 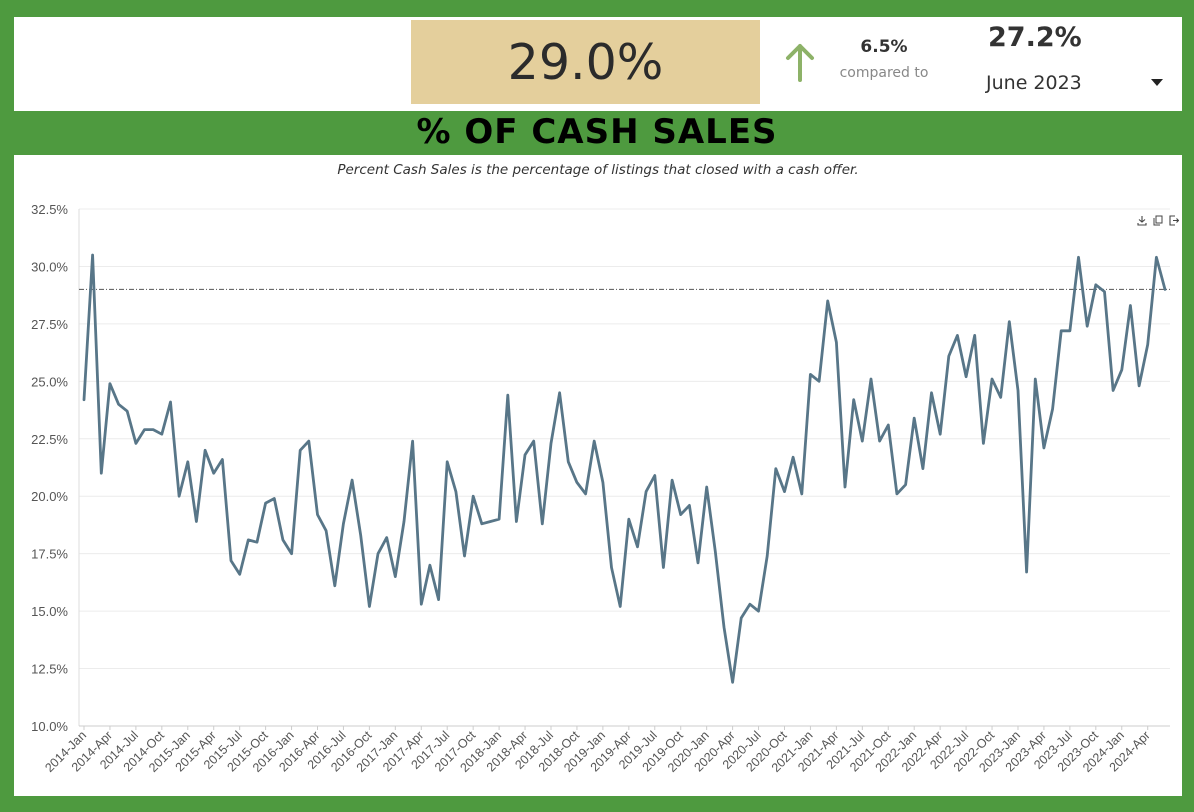 I want to click on kpi-header: 29.0% 6.5% compared to 27.2% June 2023, so click(x=598, y=64).